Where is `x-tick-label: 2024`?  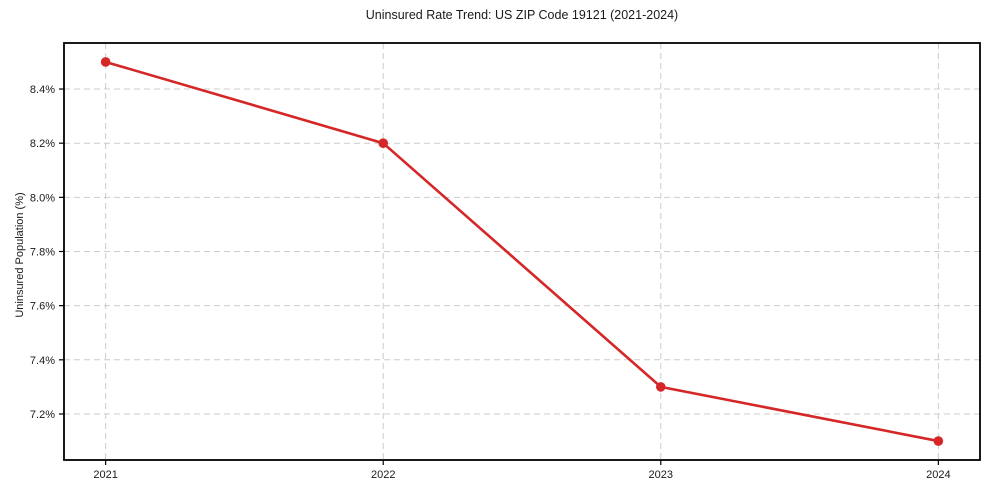 x-tick-label: 2024 is located at coordinates (938, 475).